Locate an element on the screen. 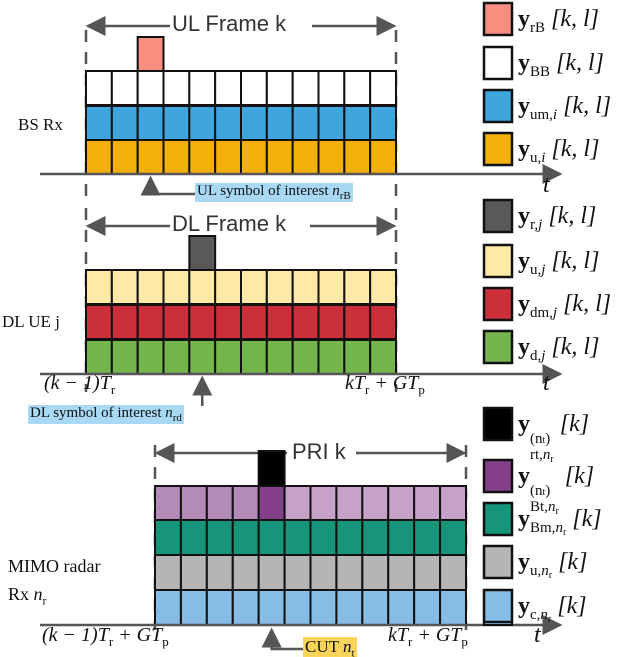  legend-subvarsub: r is located at coordinates (552, 459).